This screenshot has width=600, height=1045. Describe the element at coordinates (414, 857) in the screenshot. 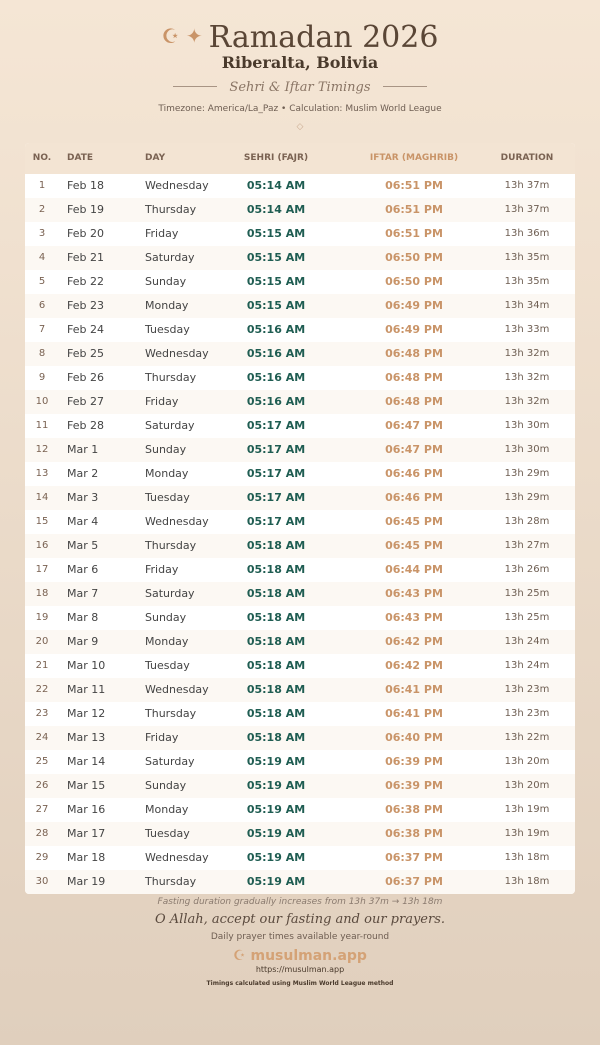

I see `row-iftar: 06:37 PM` at that location.